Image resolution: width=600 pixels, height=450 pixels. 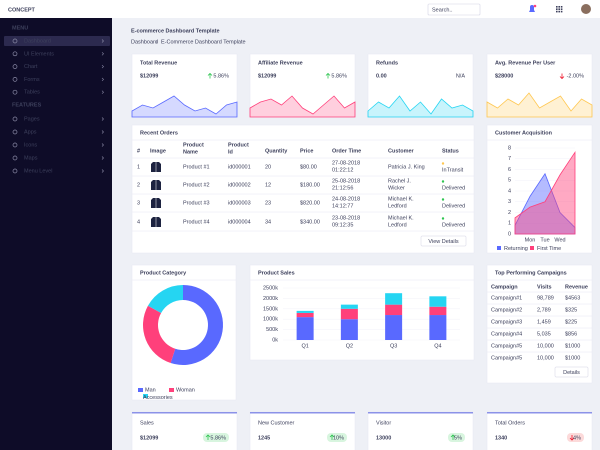 I want to click on avatar, so click(x=586, y=9).